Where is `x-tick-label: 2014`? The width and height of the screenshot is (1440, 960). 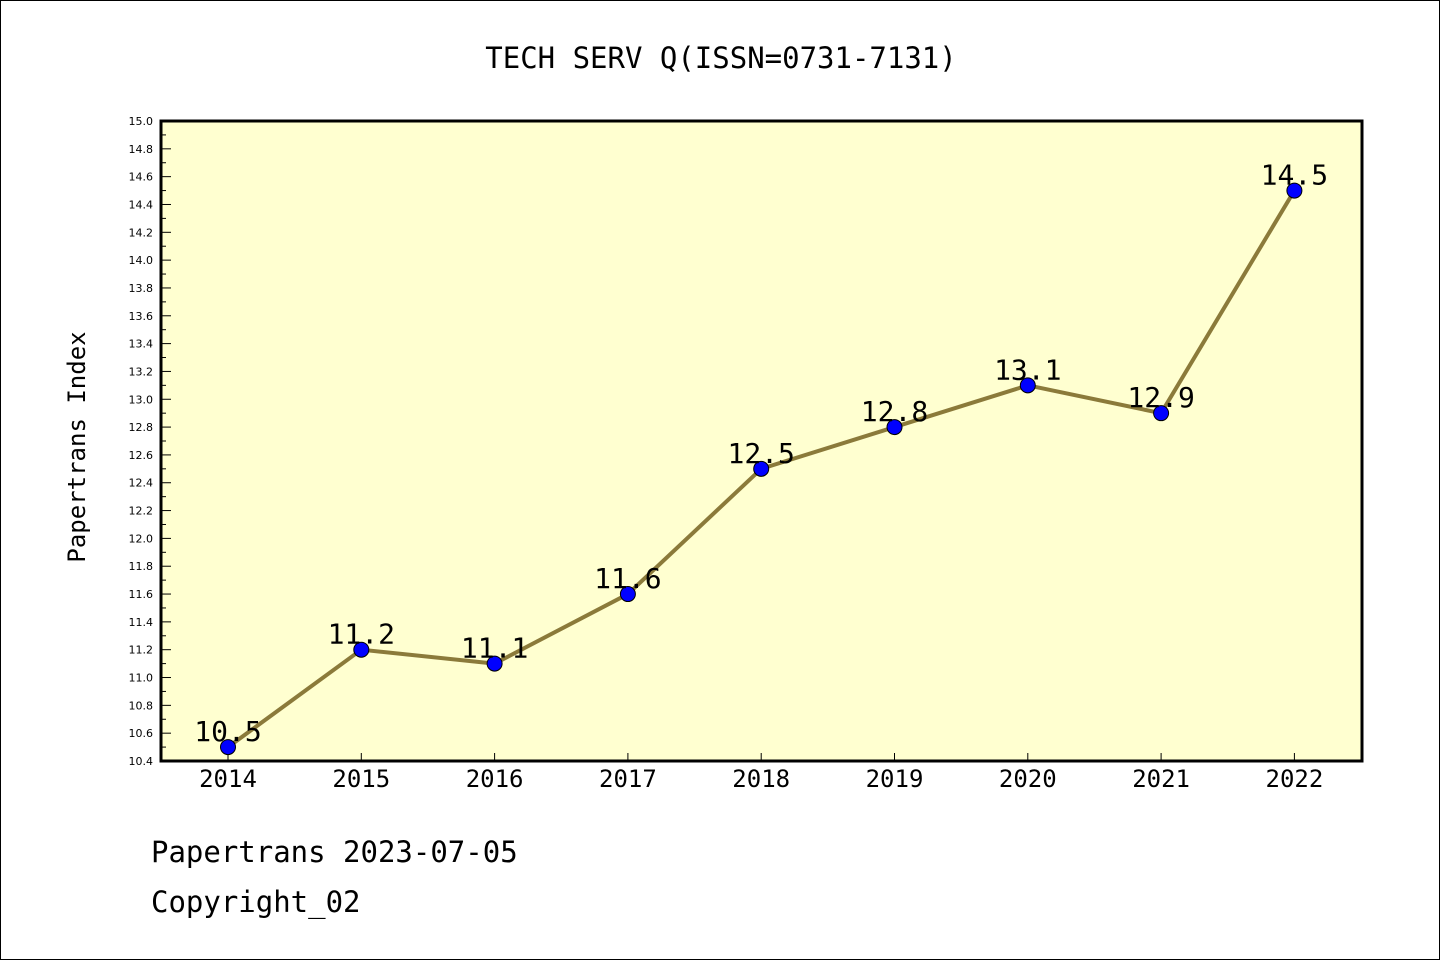 x-tick-label: 2014 is located at coordinates (228, 779).